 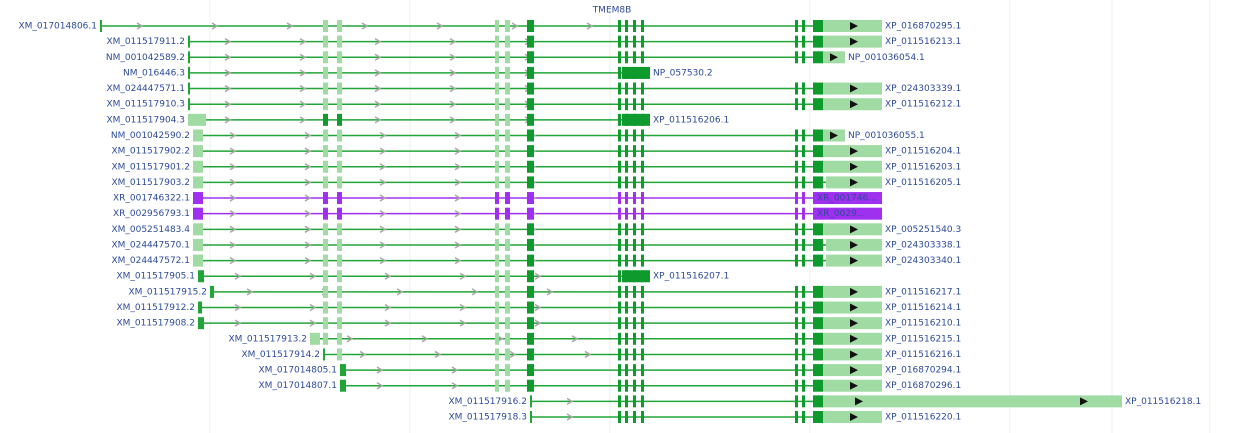 I want to click on product-label: XP_024303338.1, so click(x=923, y=245).